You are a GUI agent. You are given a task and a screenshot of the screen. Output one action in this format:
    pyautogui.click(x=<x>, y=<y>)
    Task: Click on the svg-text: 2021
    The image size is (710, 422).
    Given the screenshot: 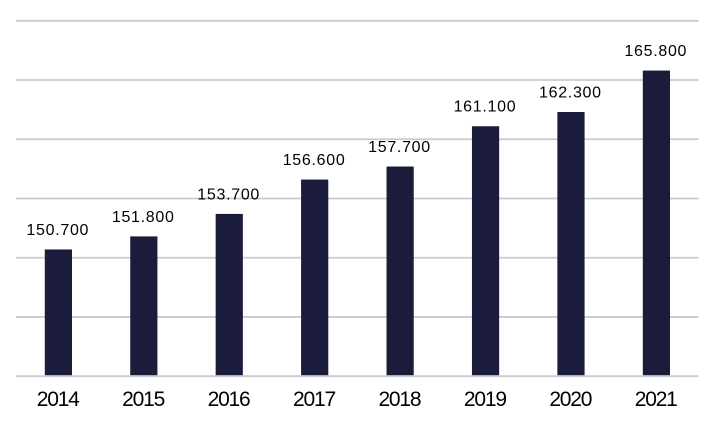 What is the action you would take?
    pyautogui.click(x=656, y=399)
    